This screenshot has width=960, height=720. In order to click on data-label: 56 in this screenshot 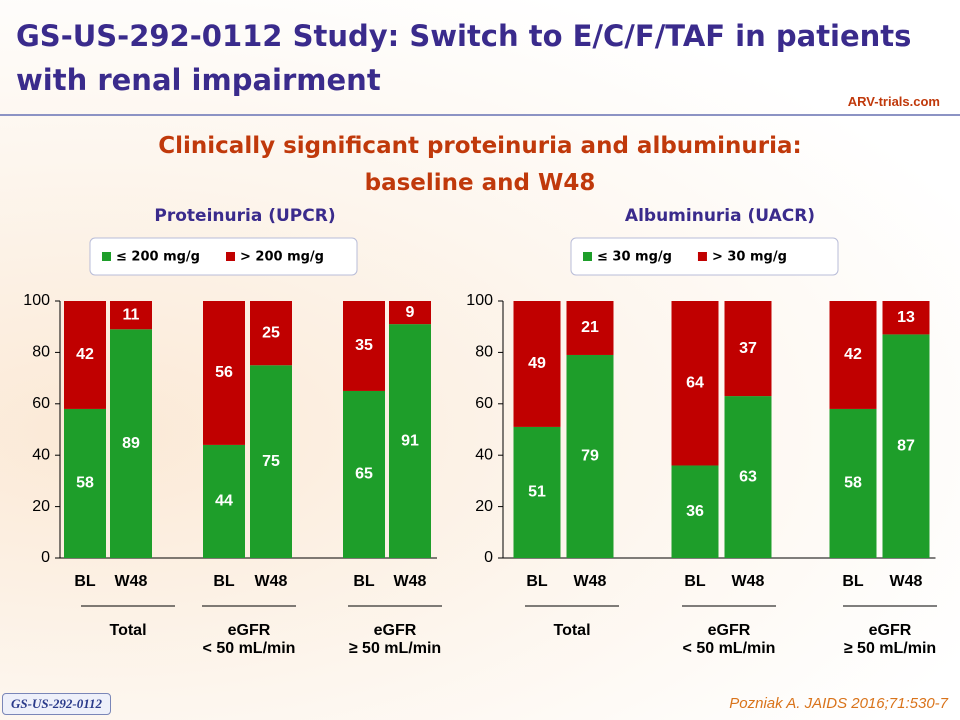, I will do `click(224, 372)`.